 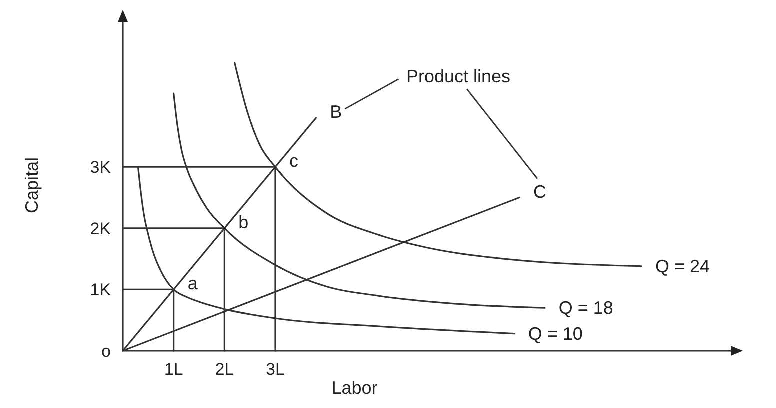 What do you see at coordinates (32, 185) in the screenshot?
I see `y-axis-title: Capital` at bounding box center [32, 185].